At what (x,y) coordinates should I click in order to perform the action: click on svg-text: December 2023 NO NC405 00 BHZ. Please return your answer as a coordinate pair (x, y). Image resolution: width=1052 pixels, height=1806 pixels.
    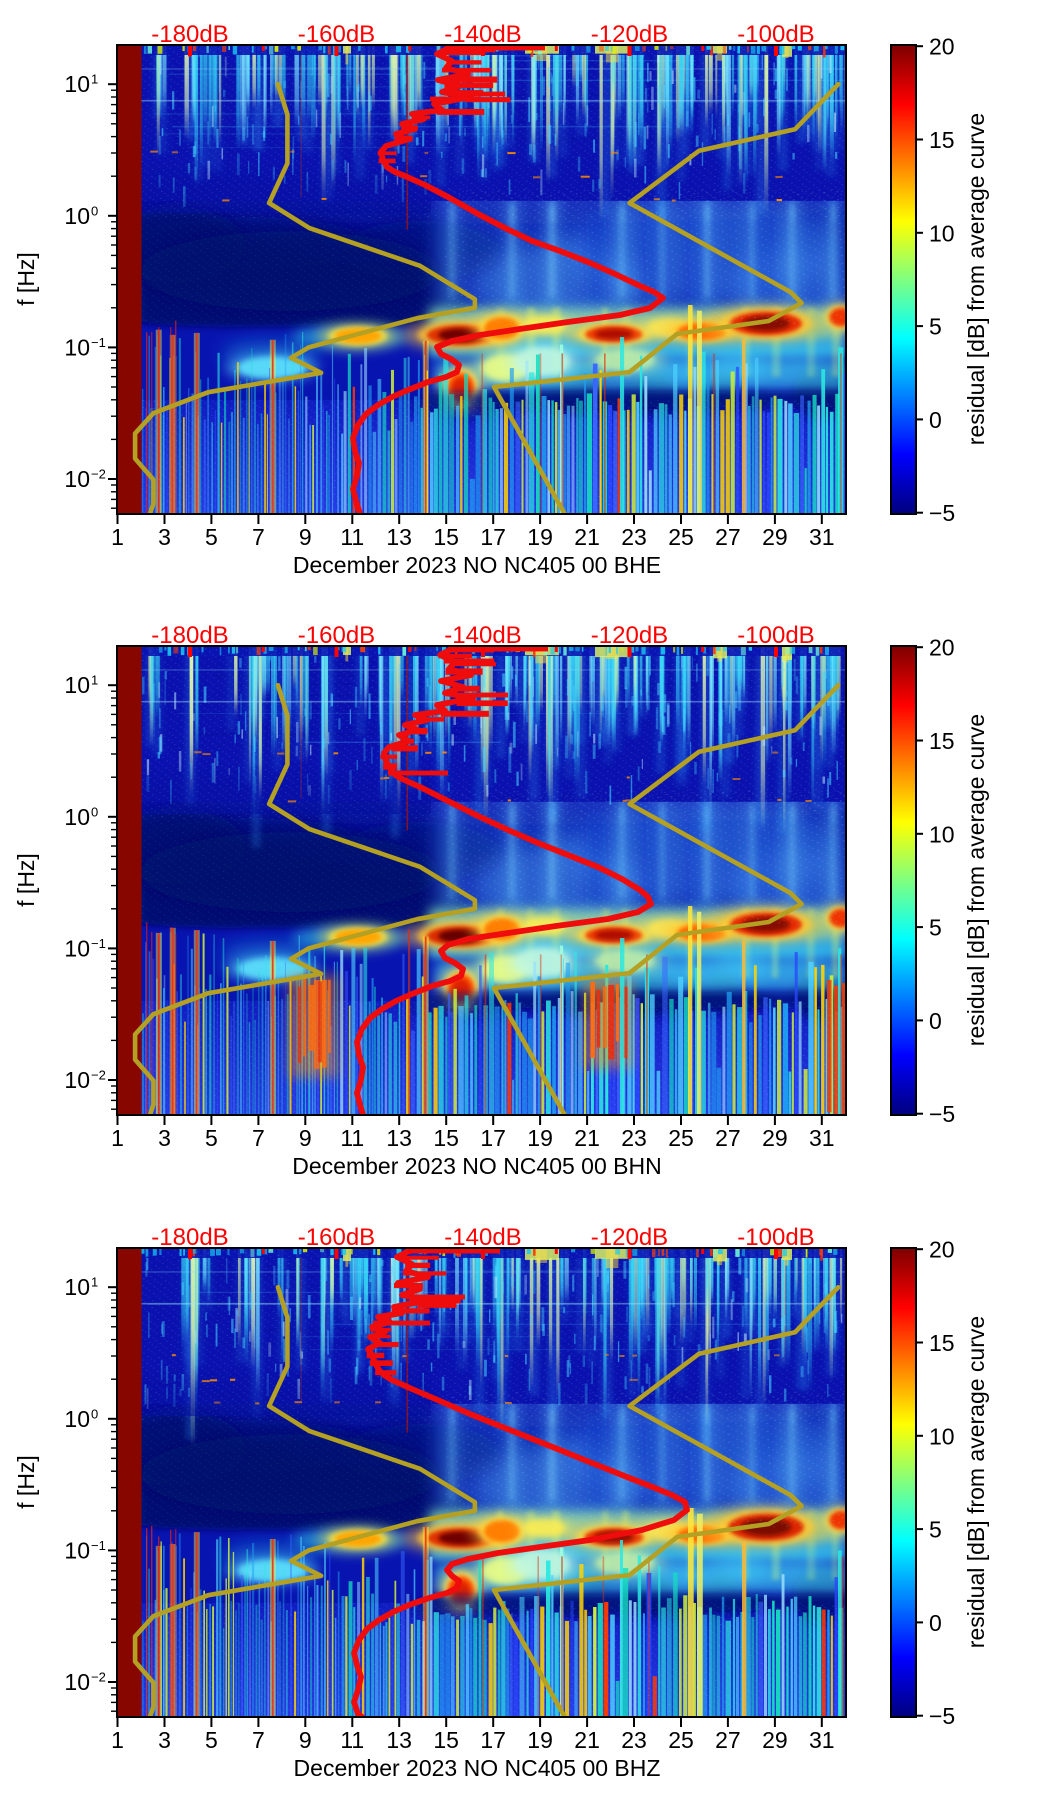
    Looking at the image, I should click on (477, 1768).